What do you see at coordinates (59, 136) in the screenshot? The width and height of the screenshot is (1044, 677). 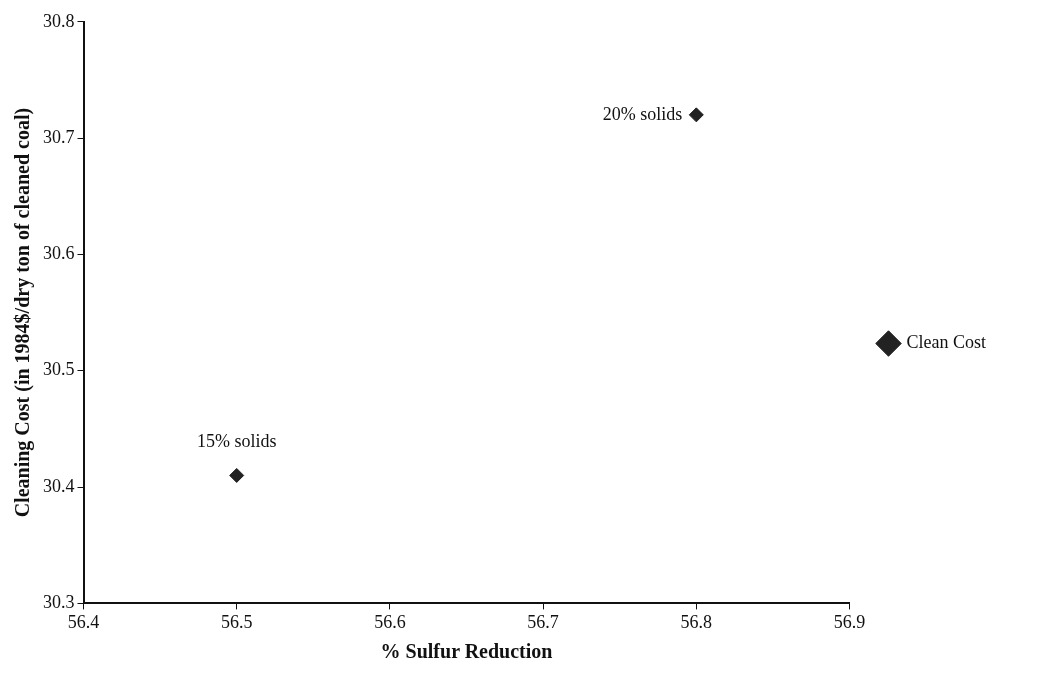 I see `y-tick-label: 30.7` at bounding box center [59, 136].